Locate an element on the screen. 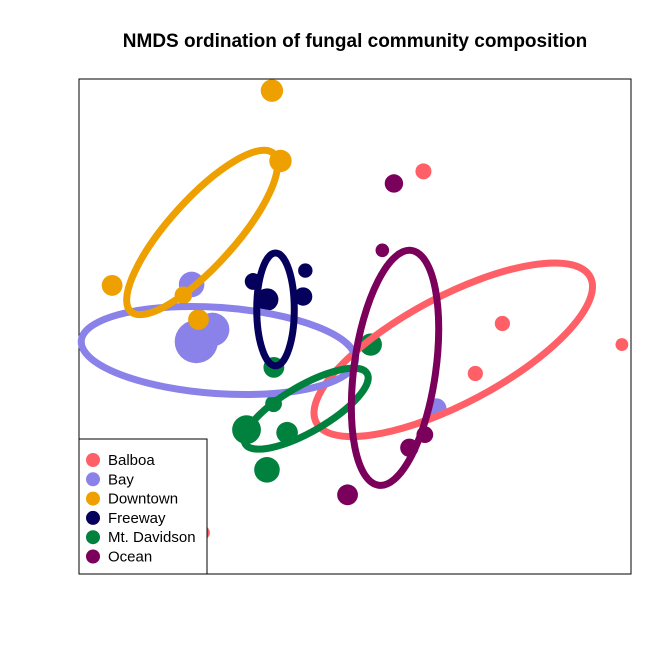 Image resolution: width=672 pixels, height=672 pixels. legend-marker-balboa is located at coordinates (93, 460).